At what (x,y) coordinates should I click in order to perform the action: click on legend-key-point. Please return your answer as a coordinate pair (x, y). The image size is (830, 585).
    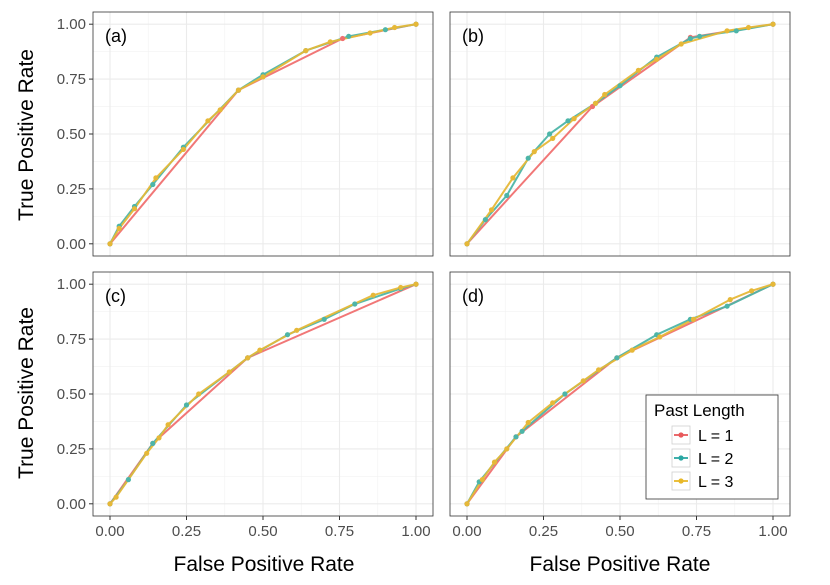
    Looking at the image, I should click on (681, 435).